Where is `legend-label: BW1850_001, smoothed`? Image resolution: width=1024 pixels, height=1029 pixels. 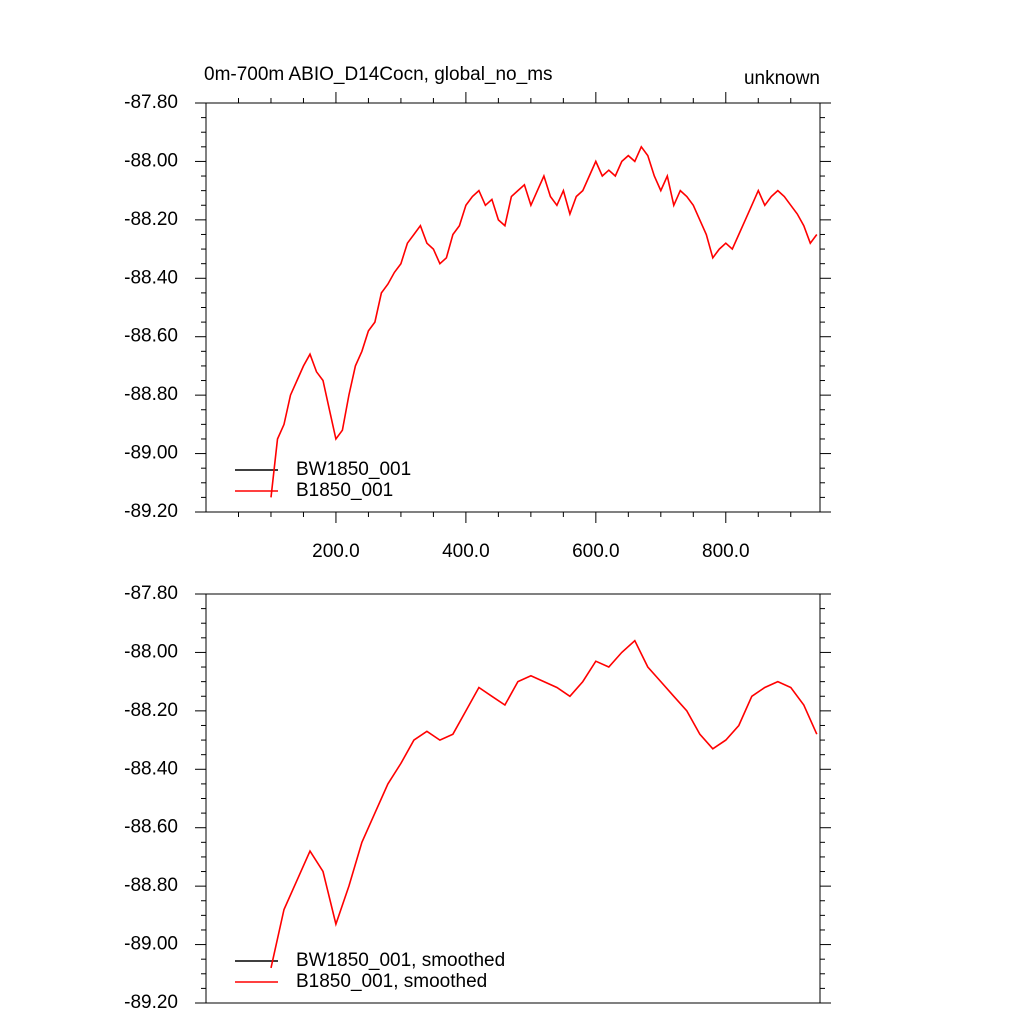 legend-label: BW1850_001, smoothed is located at coordinates (400, 960).